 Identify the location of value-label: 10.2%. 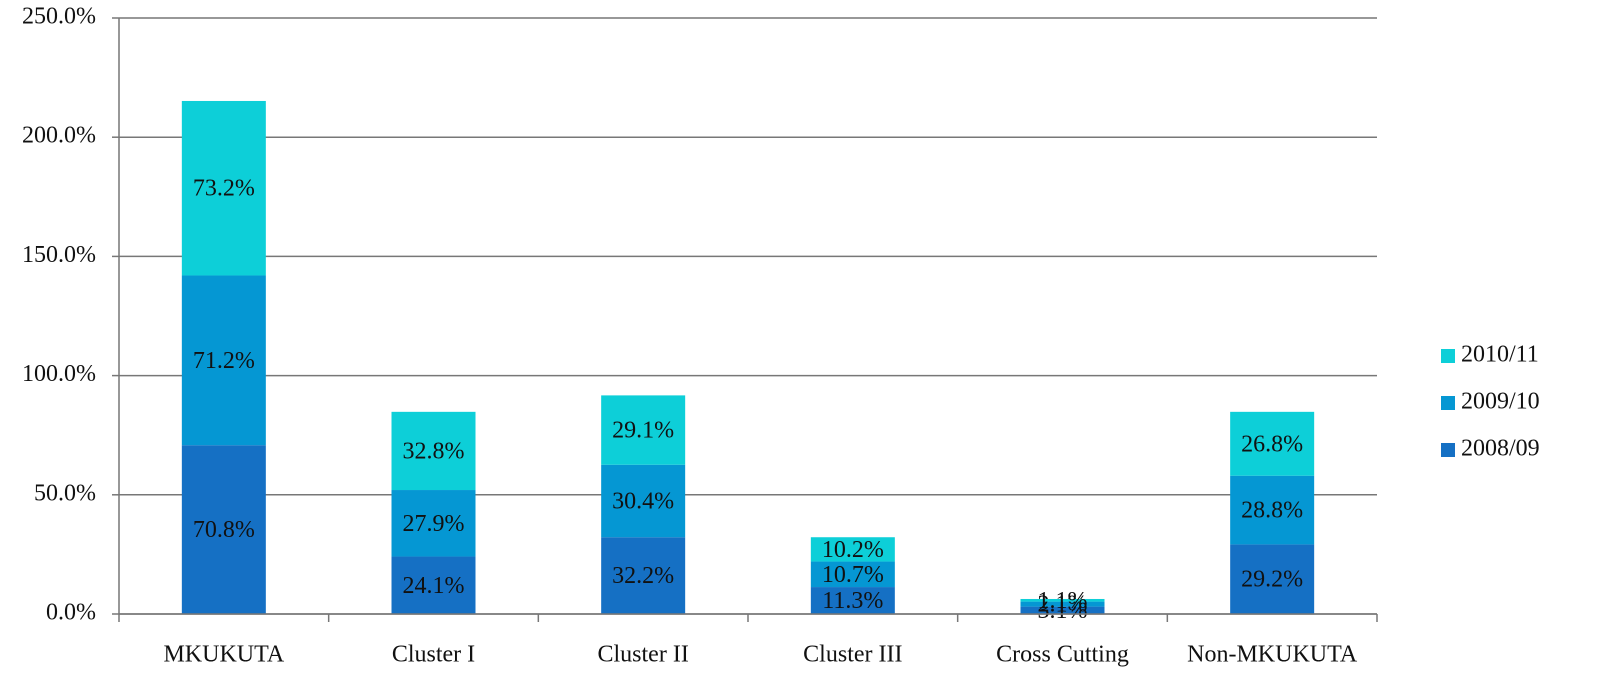
(853, 550).